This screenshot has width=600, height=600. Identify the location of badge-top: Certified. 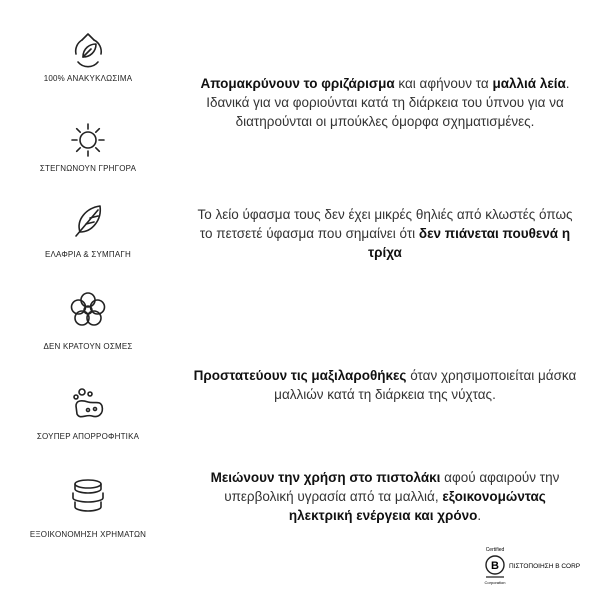
(495, 550).